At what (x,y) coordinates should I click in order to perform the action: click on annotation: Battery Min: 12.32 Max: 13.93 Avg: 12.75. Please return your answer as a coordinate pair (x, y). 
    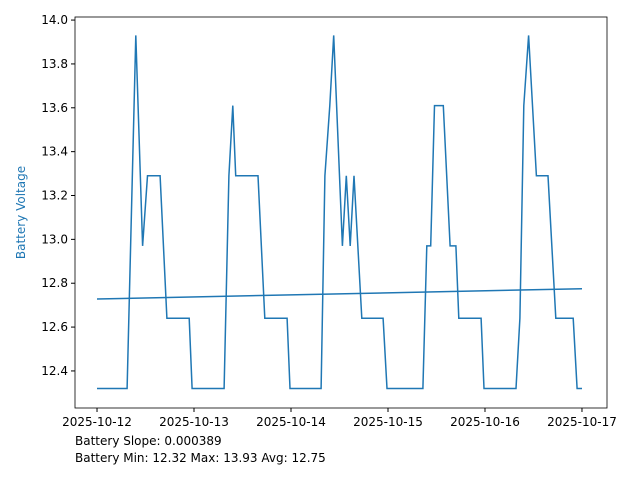
    Looking at the image, I should click on (200, 458).